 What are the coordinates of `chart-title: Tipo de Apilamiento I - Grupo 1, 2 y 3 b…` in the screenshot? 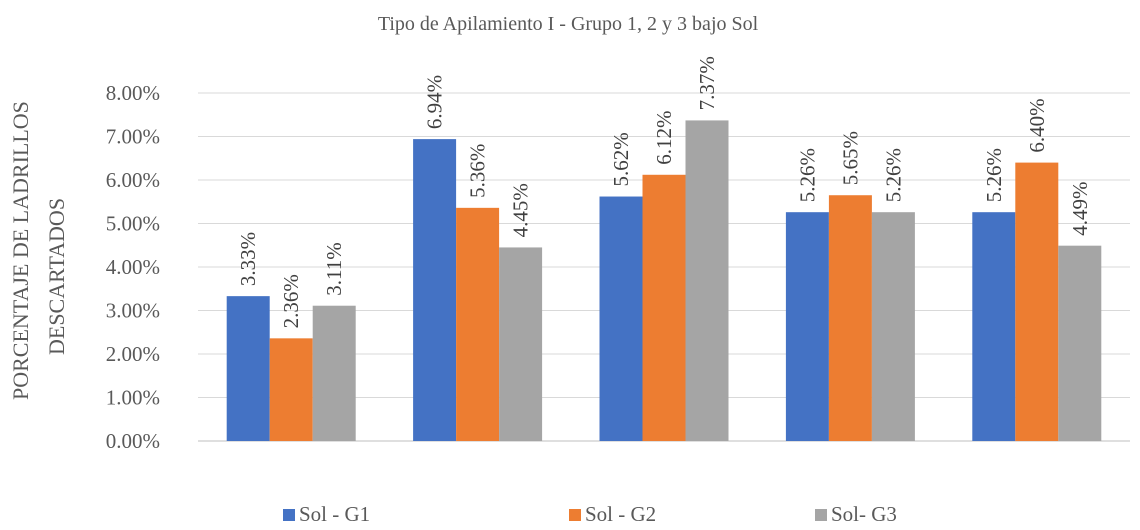 It's located at (568, 24).